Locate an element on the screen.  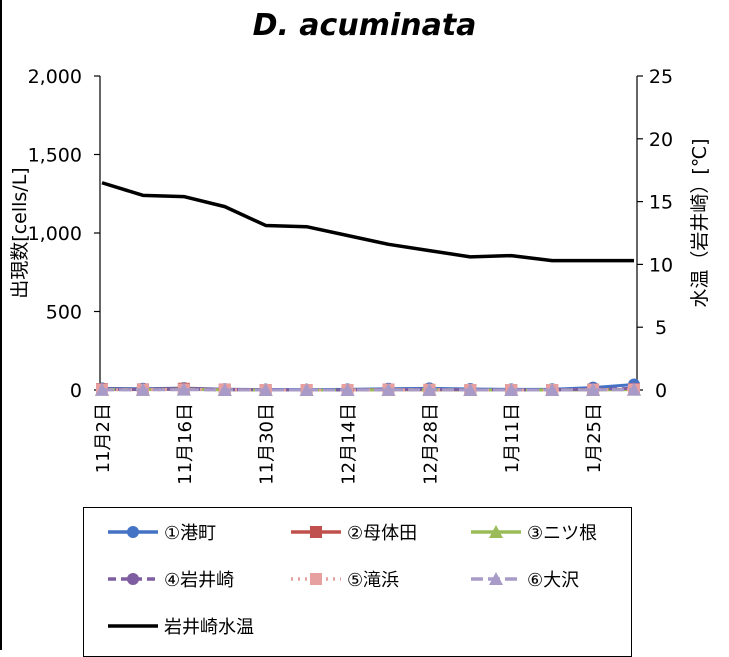
x-tick-label: 11月16日 is located at coordinates (185, 444).